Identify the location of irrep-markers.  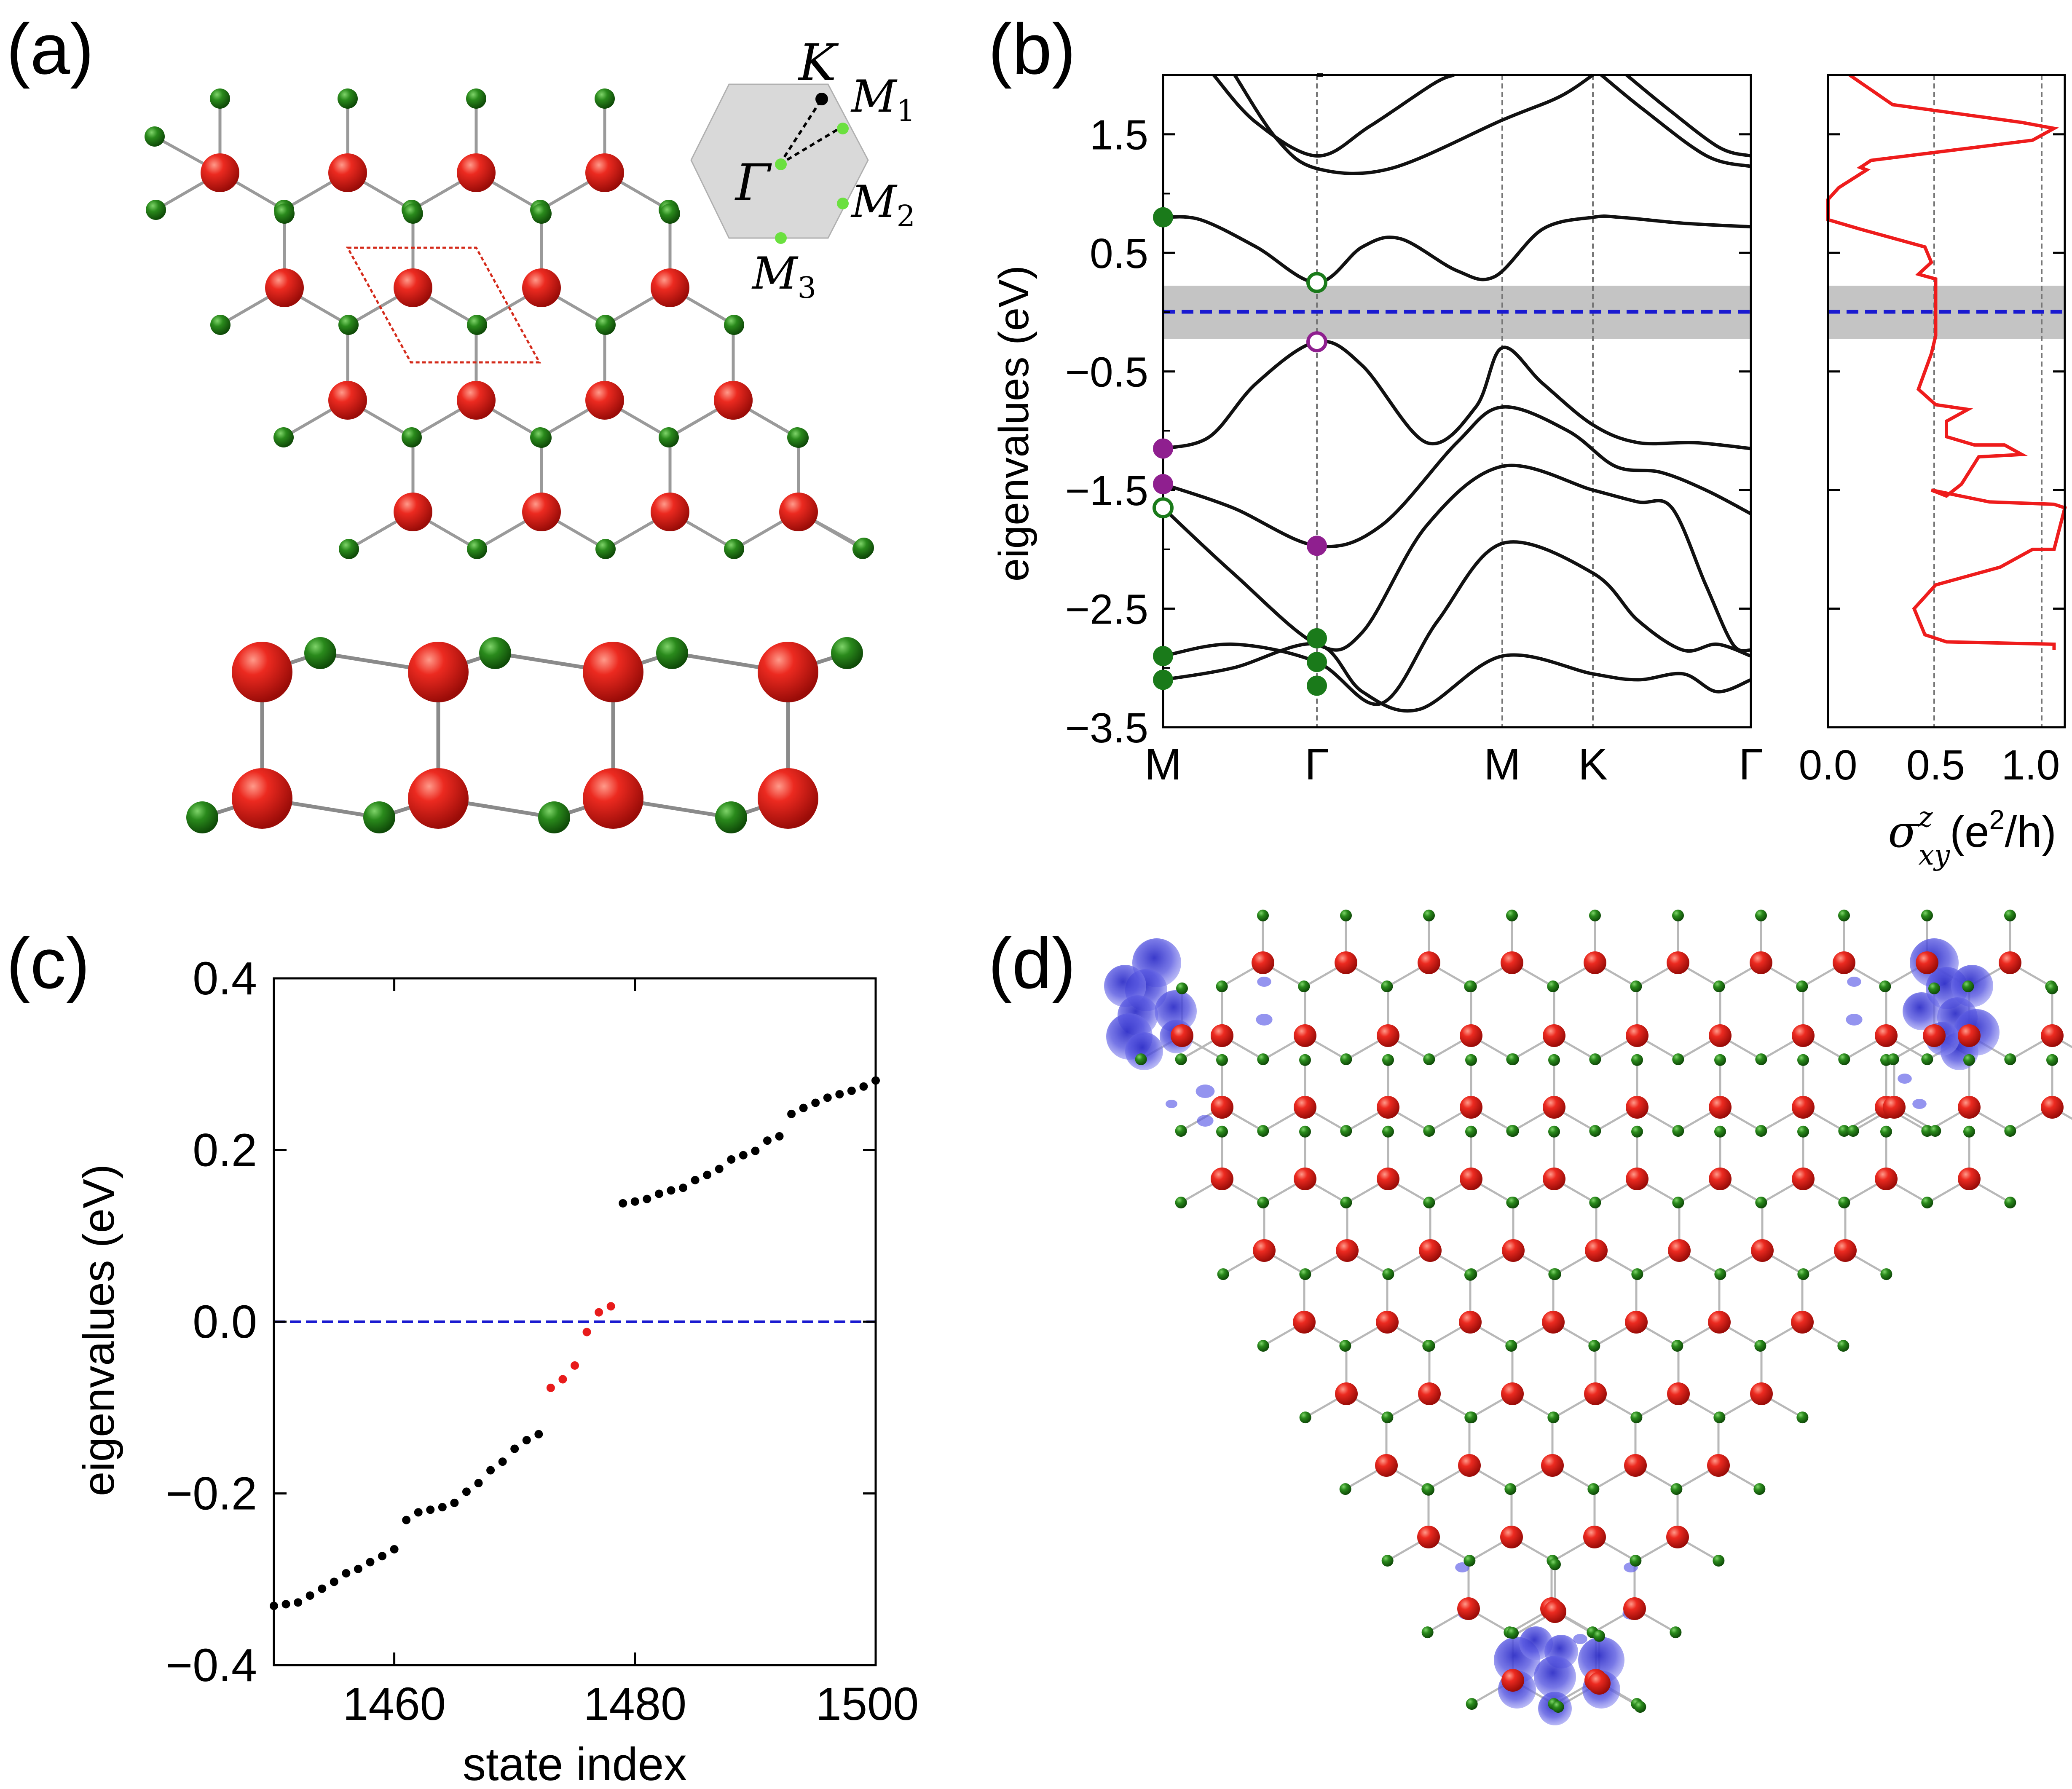
(1240, 451).